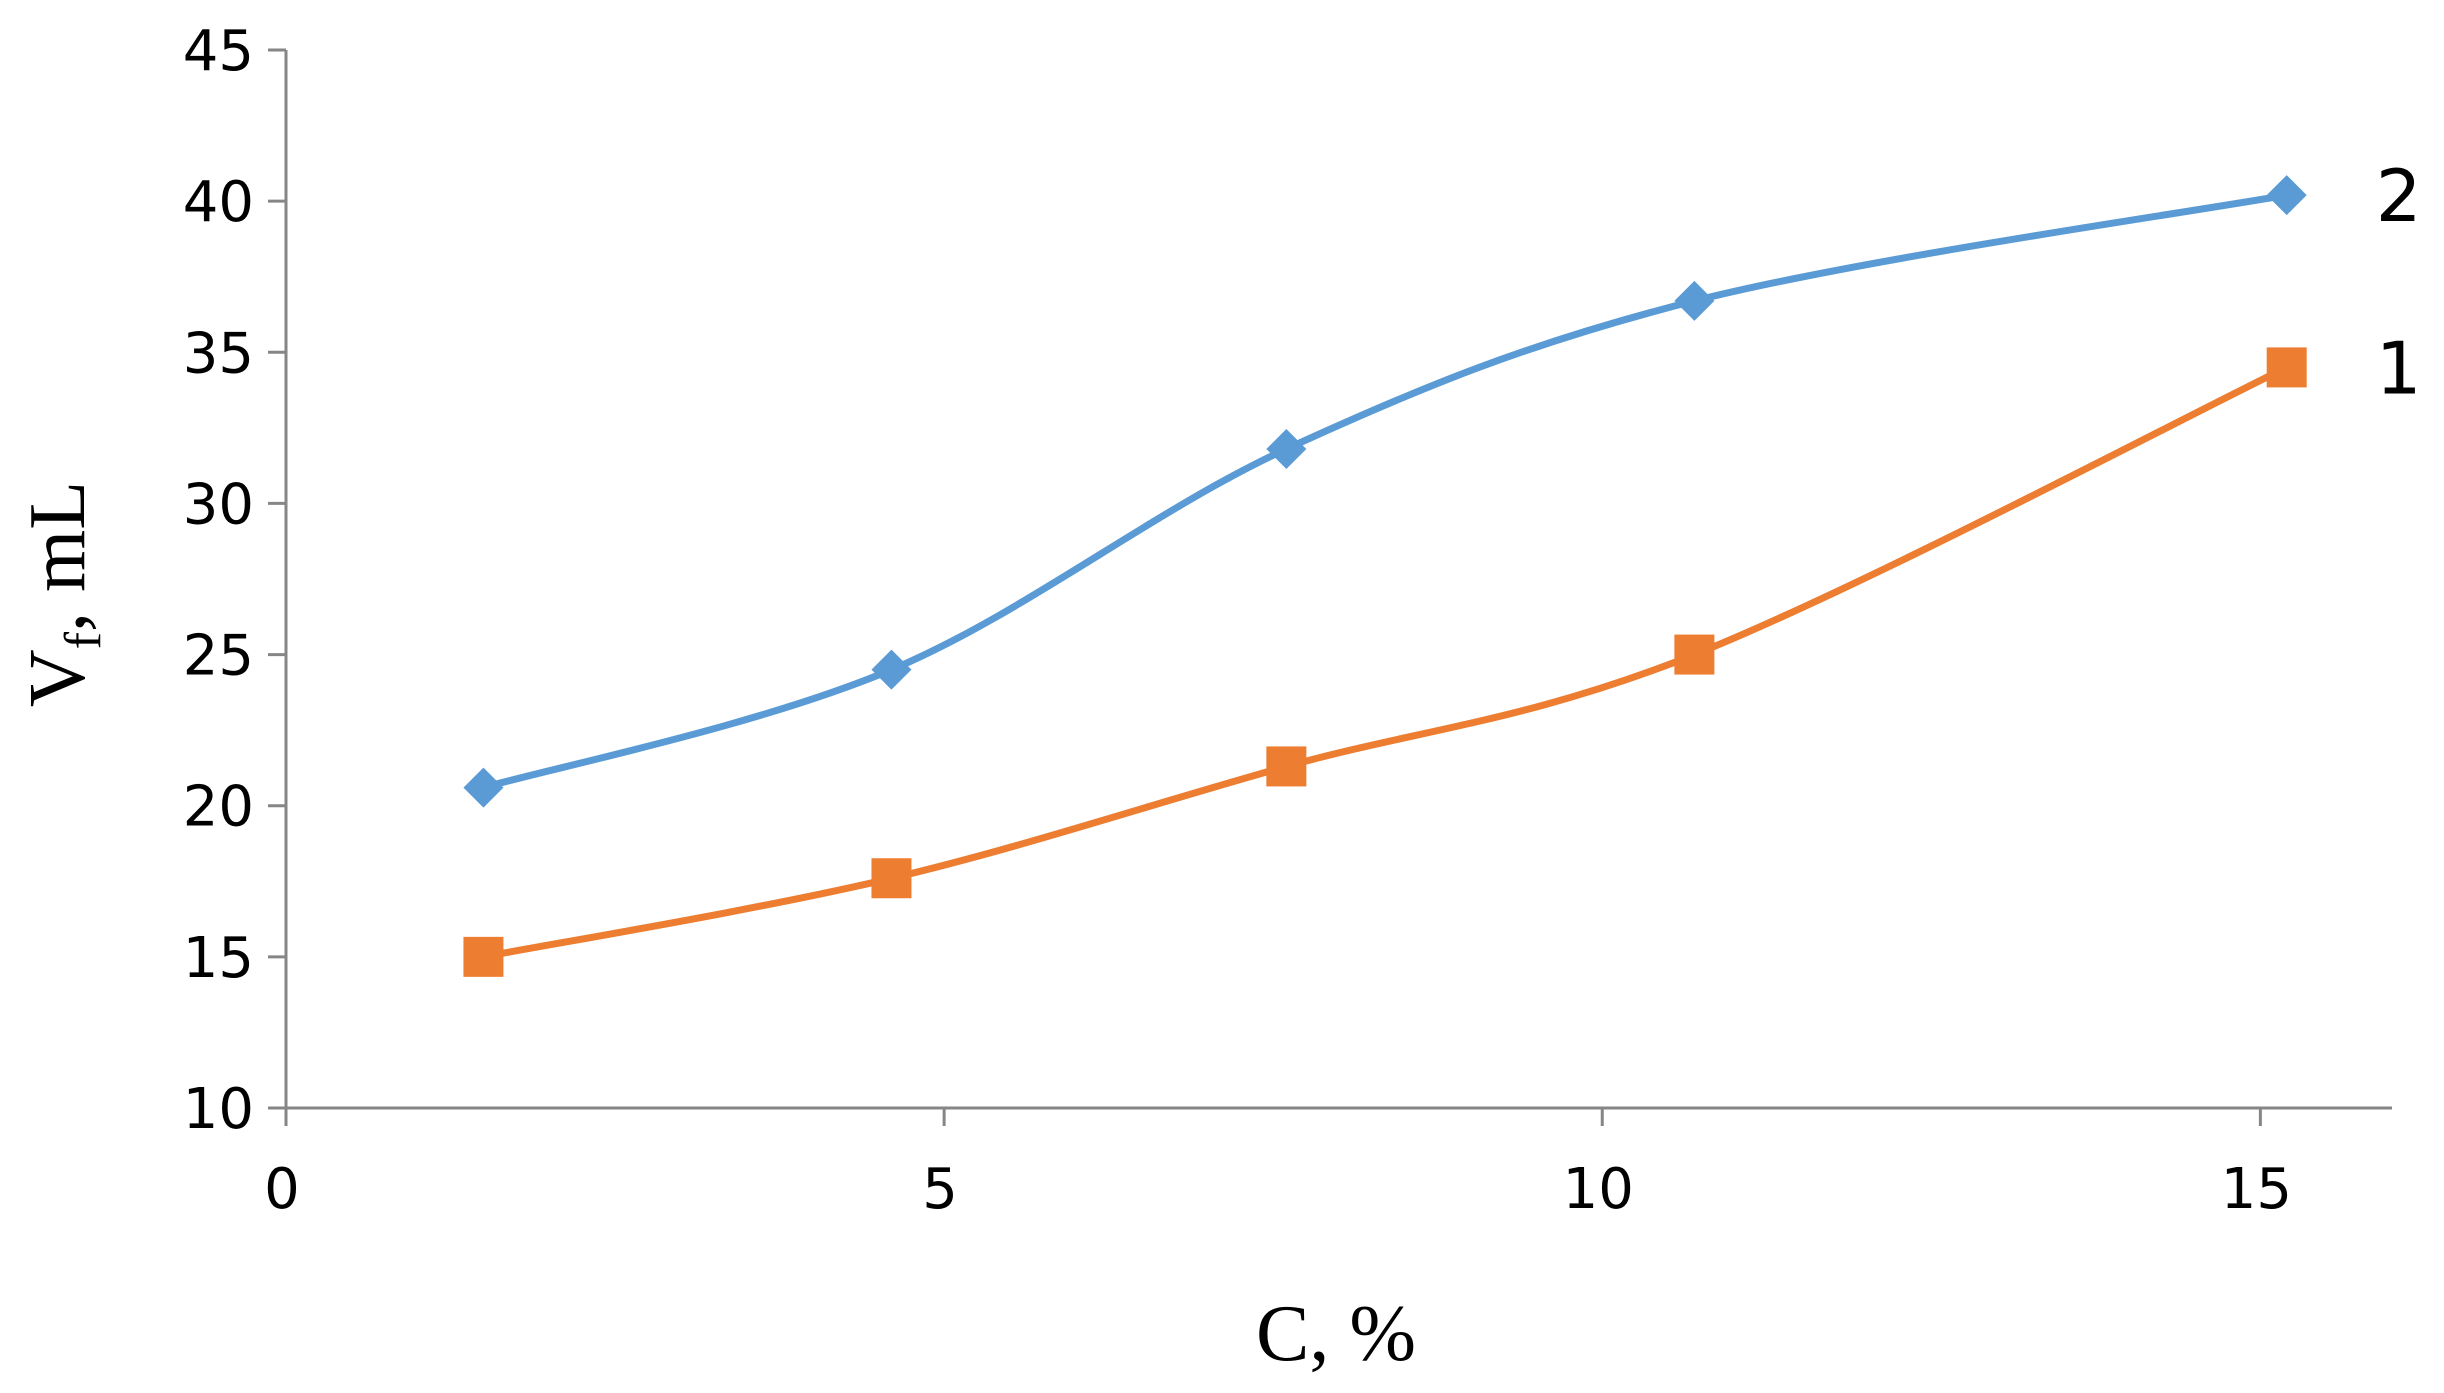 This screenshot has height=1393, width=2444. What do you see at coordinates (218, 958) in the screenshot?
I see `y-tick-label: 15` at bounding box center [218, 958].